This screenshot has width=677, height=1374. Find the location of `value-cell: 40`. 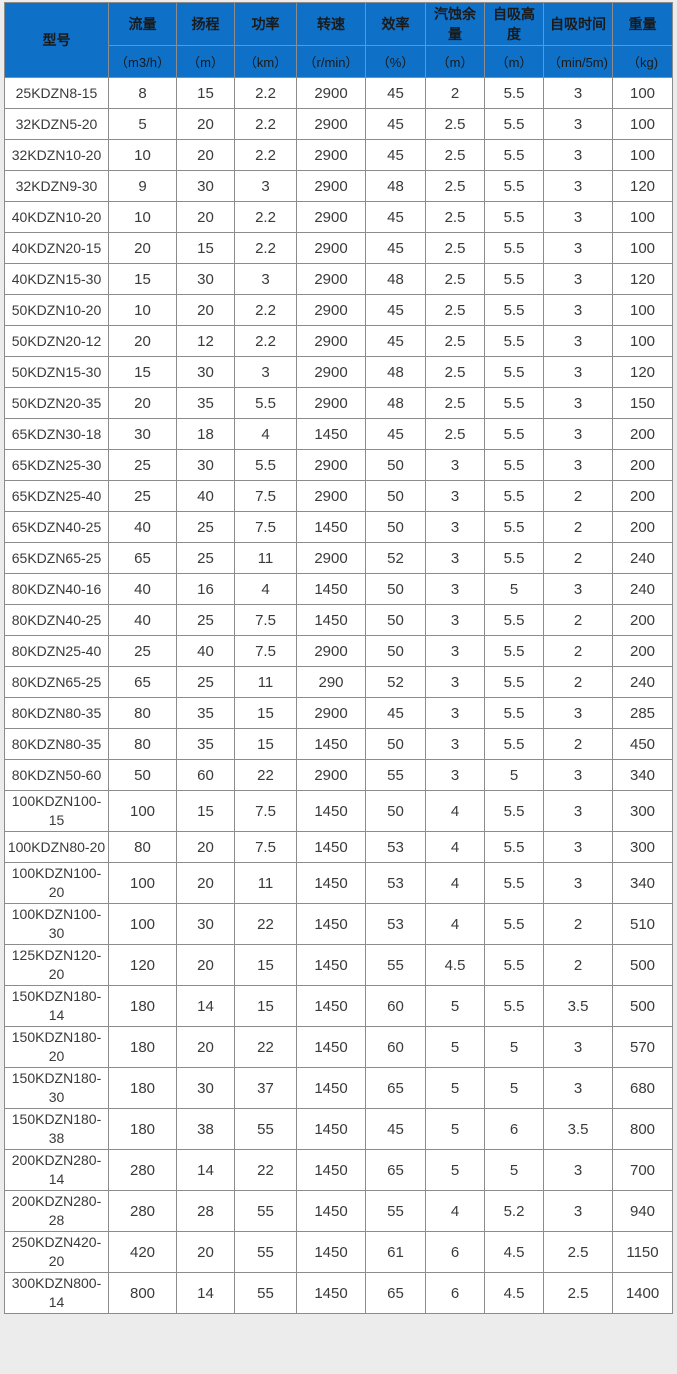

value-cell: 40 is located at coordinates (142, 527).